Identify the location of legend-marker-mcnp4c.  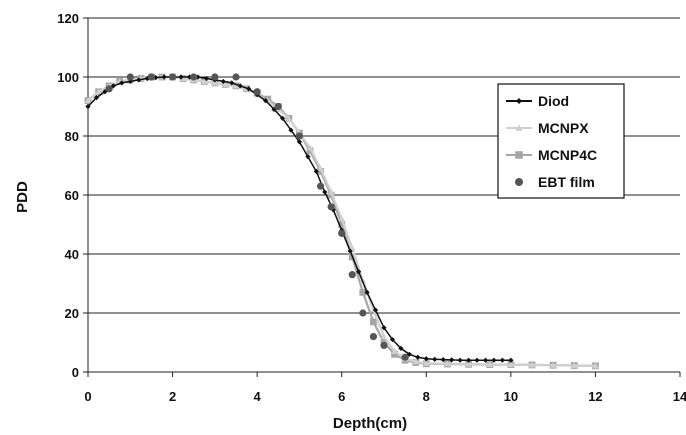
(519, 155).